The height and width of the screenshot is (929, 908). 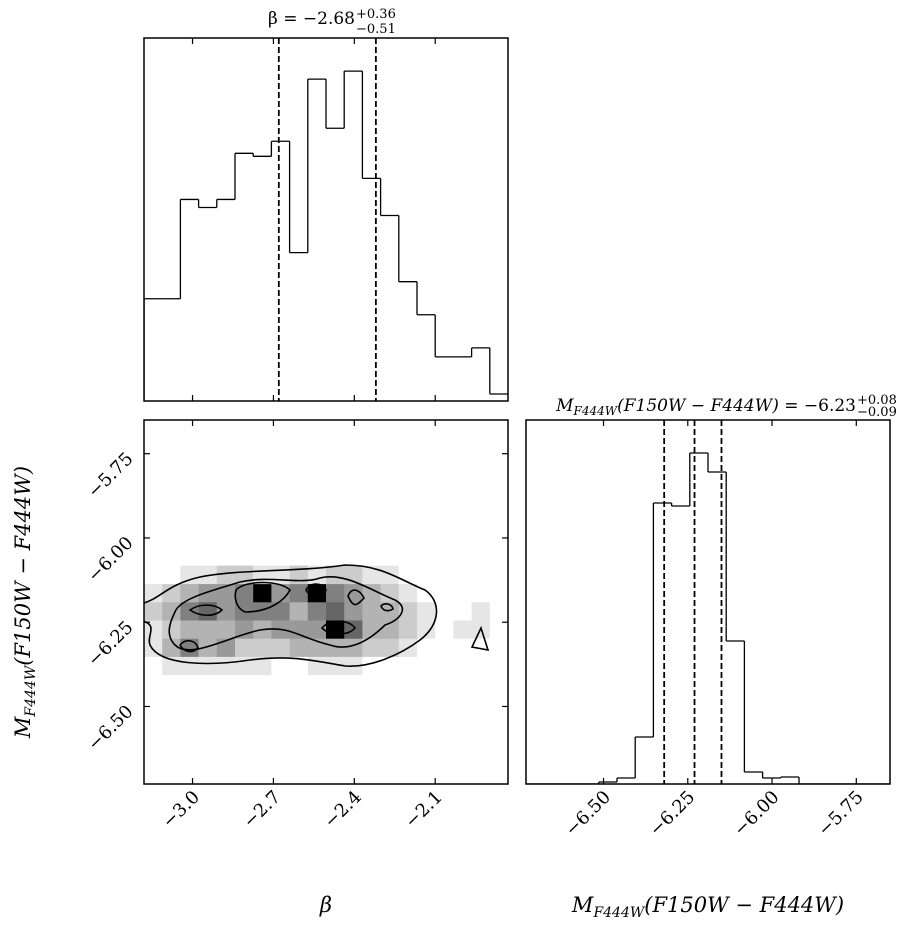 I want to click on x-tick-label: −5.75, so click(x=841, y=814).